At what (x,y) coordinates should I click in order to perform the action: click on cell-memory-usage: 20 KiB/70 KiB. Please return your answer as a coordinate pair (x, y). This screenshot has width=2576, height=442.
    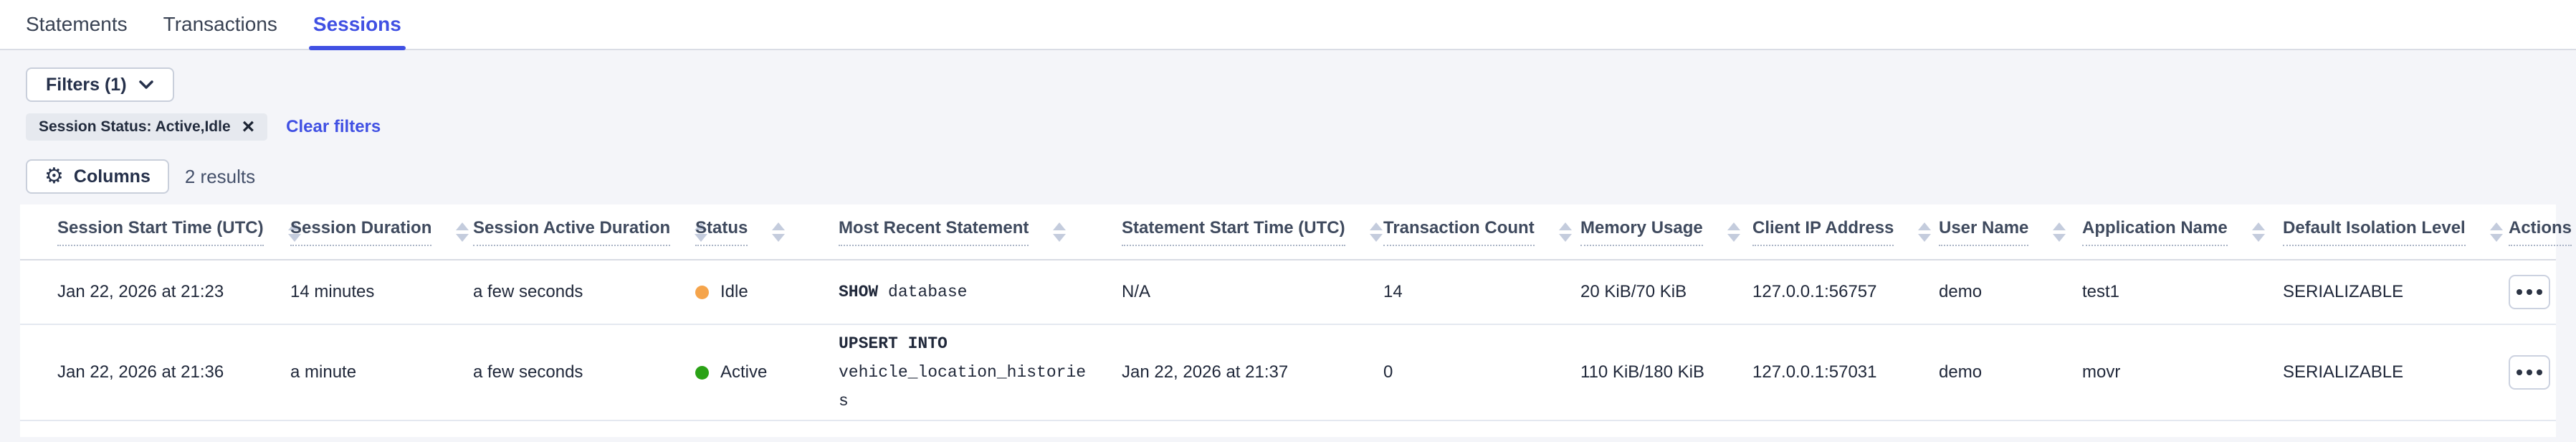
    Looking at the image, I should click on (1666, 292).